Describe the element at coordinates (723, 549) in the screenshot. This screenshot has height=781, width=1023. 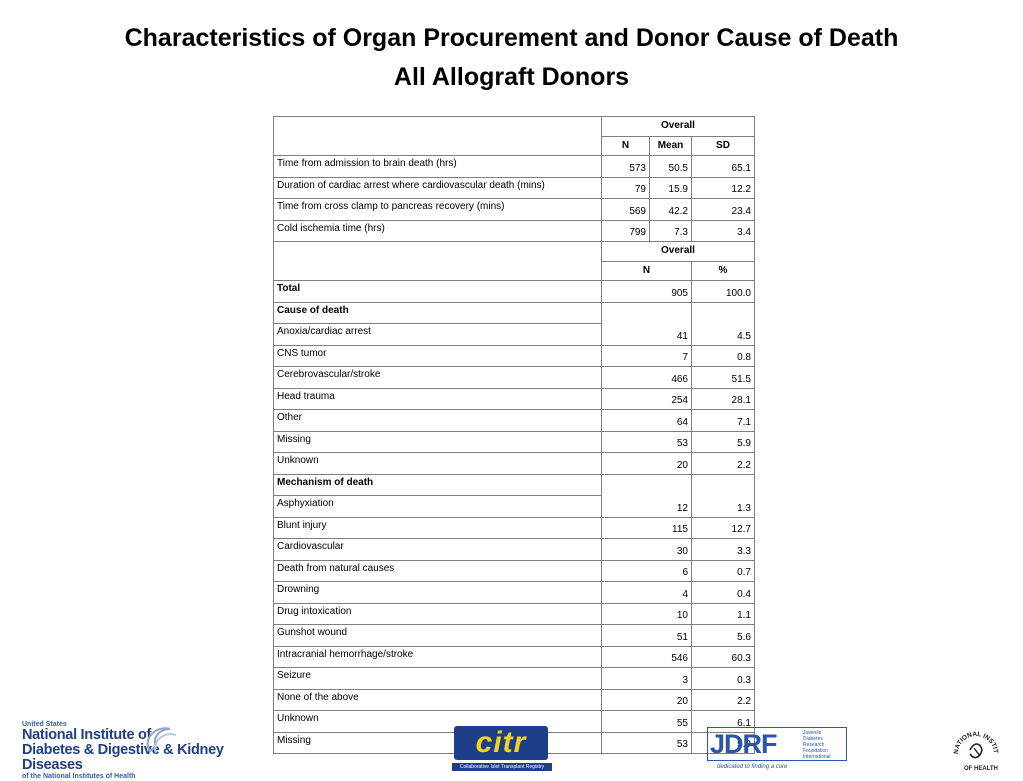
I see `cell-pct: 3.3` at that location.